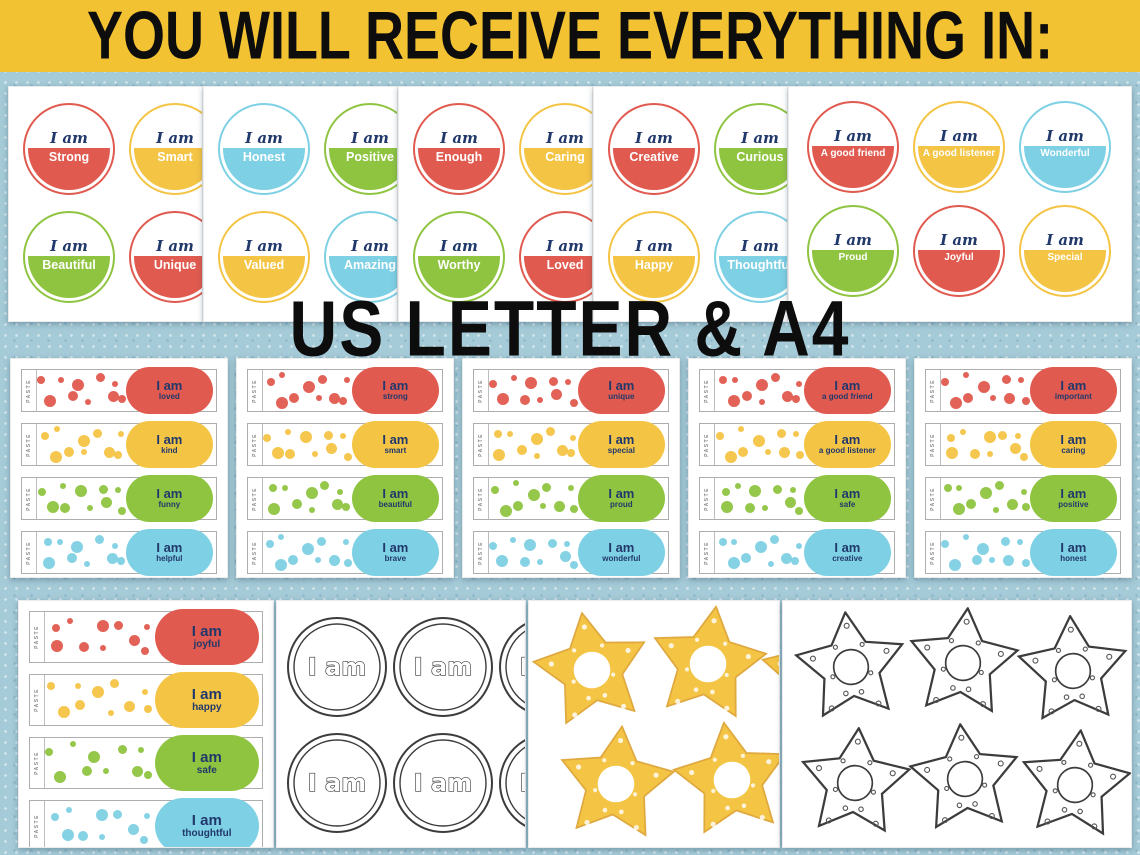 The image size is (1140, 855). What do you see at coordinates (654, 265) in the screenshot?
I see `affirmation-word: Happy` at bounding box center [654, 265].